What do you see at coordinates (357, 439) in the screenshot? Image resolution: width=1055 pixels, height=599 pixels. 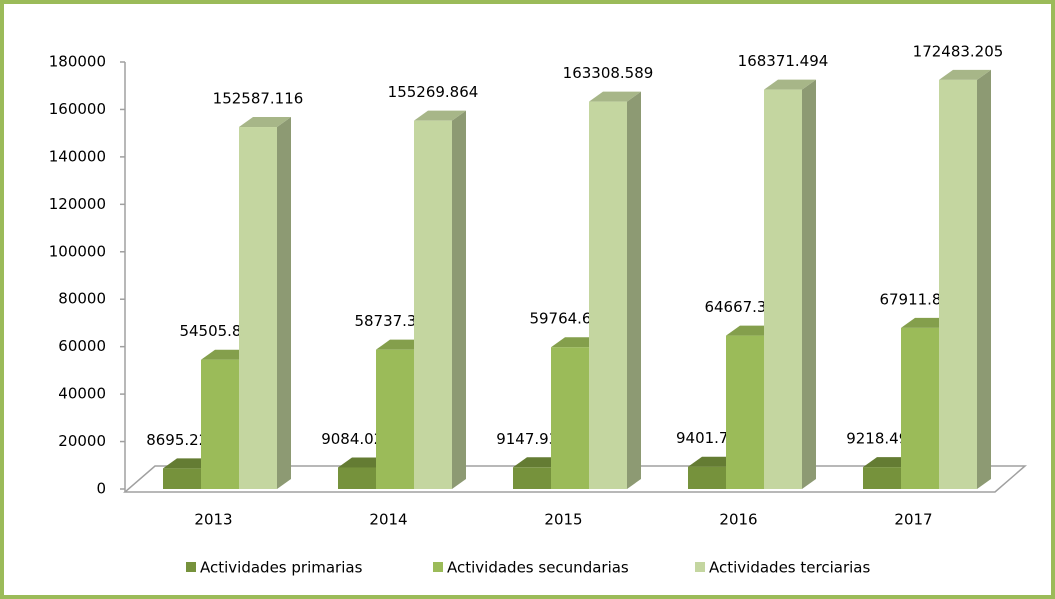 I see `data-label: 9084.029` at bounding box center [357, 439].